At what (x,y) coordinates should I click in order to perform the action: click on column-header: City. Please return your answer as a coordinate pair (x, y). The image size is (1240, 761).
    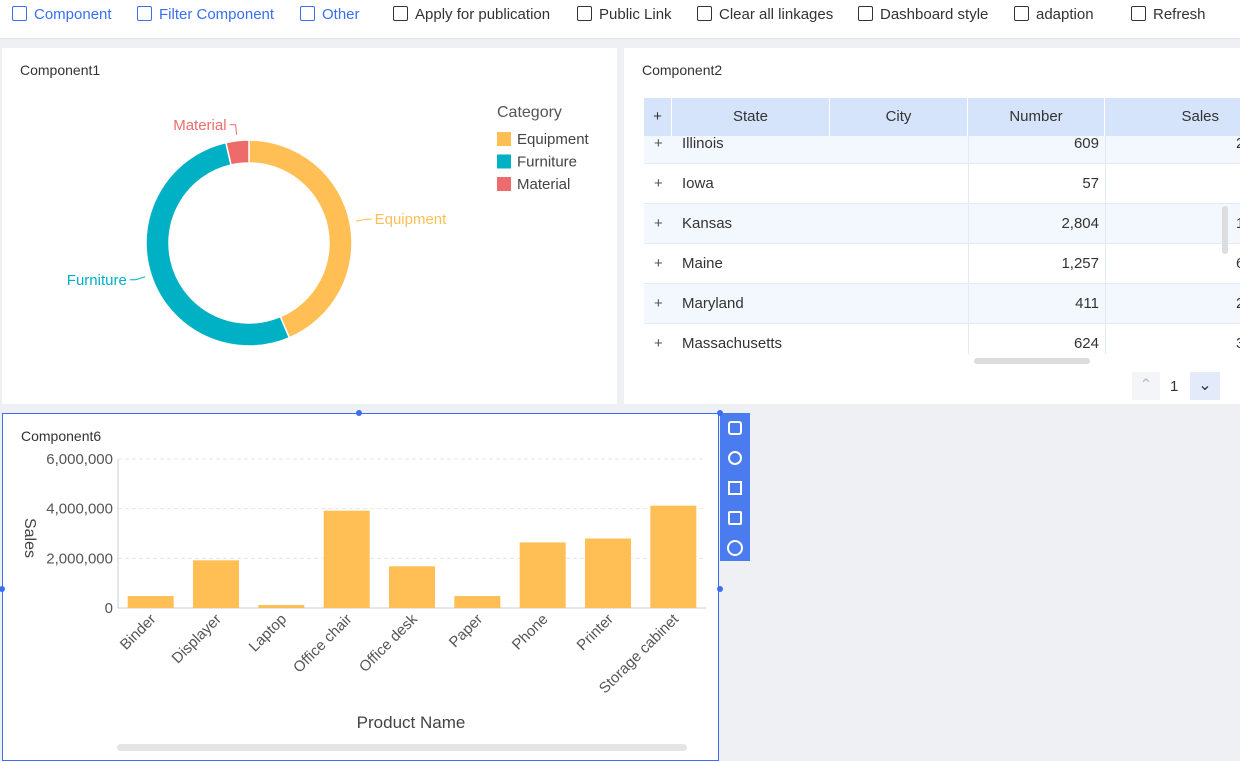
    Looking at the image, I should click on (899, 117).